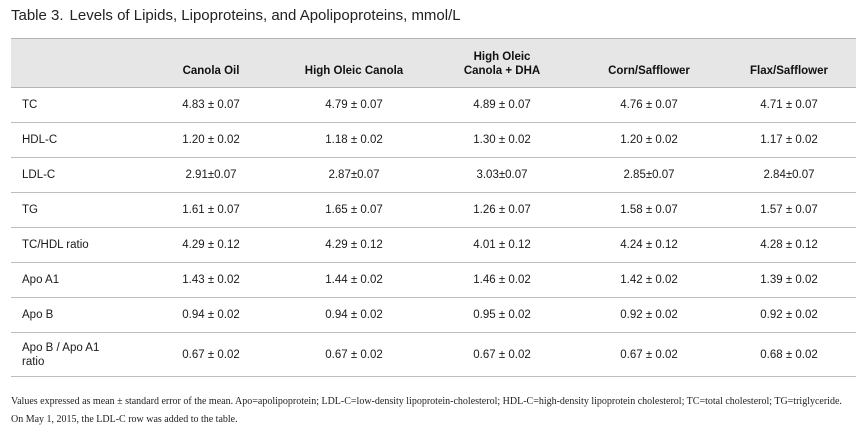 This screenshot has width=866, height=448. I want to click on table-cell: 3.03±0.07, so click(502, 175).